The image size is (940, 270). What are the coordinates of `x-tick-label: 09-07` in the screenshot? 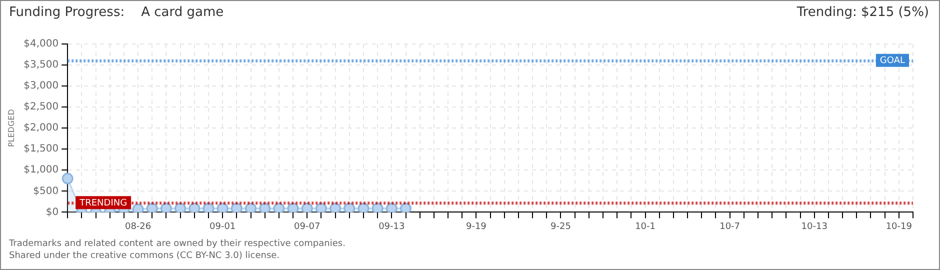 It's located at (307, 227).